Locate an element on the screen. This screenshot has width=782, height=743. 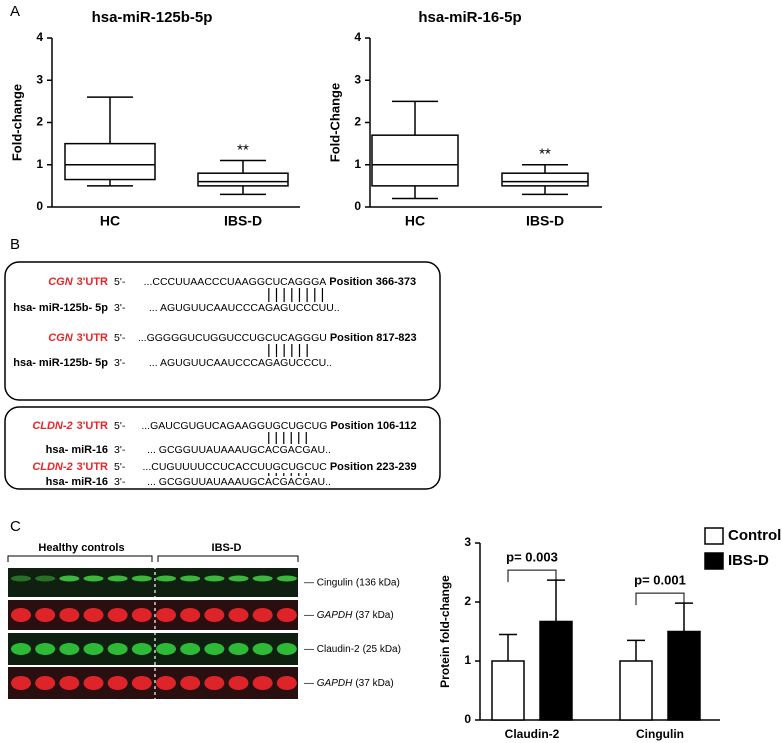
band-label: — Claudin-2 (25 kDa) is located at coordinates (352, 649).